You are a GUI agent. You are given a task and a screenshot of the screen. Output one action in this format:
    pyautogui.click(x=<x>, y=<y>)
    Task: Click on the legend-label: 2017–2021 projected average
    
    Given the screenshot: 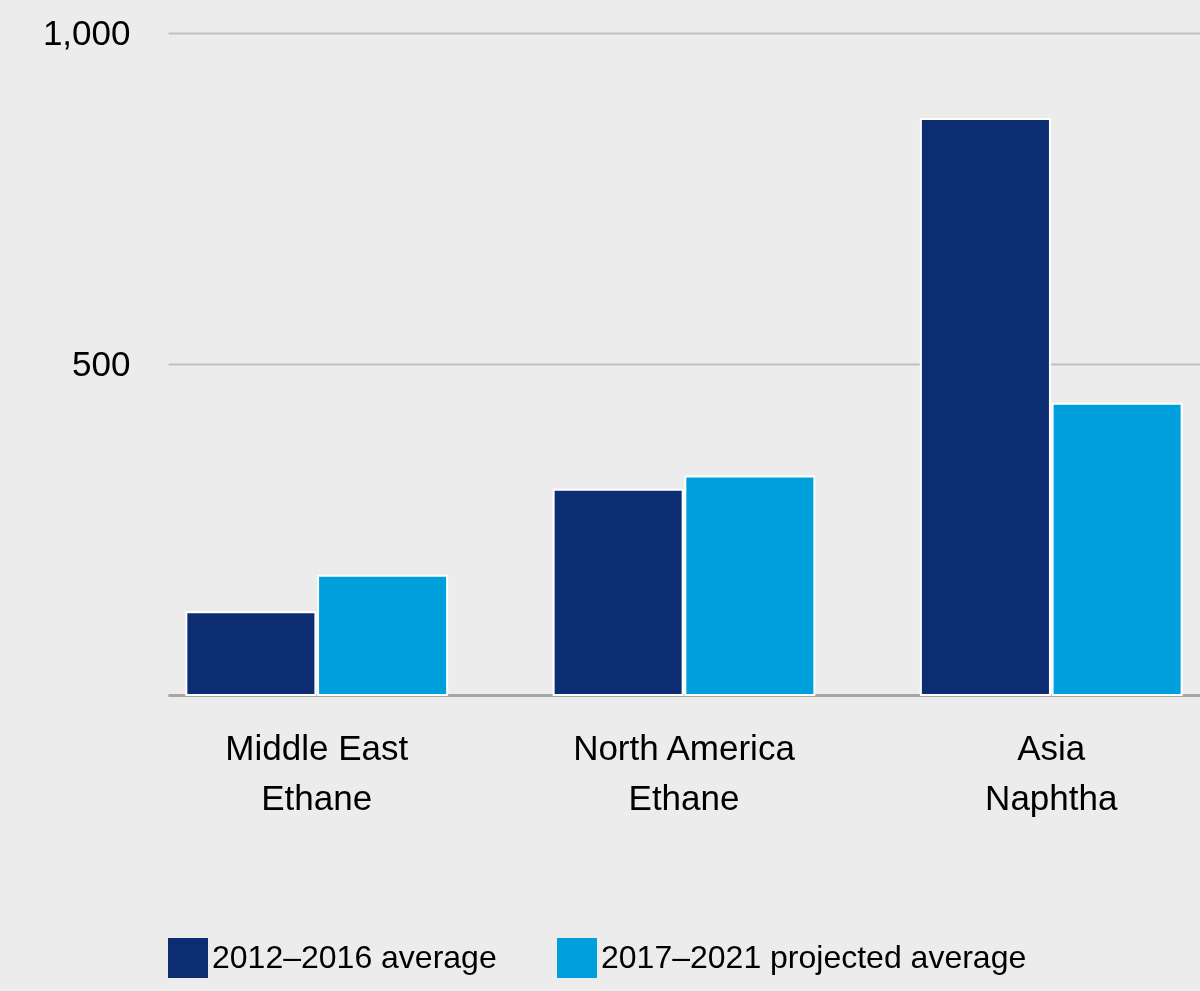 What is the action you would take?
    pyautogui.click(x=814, y=957)
    